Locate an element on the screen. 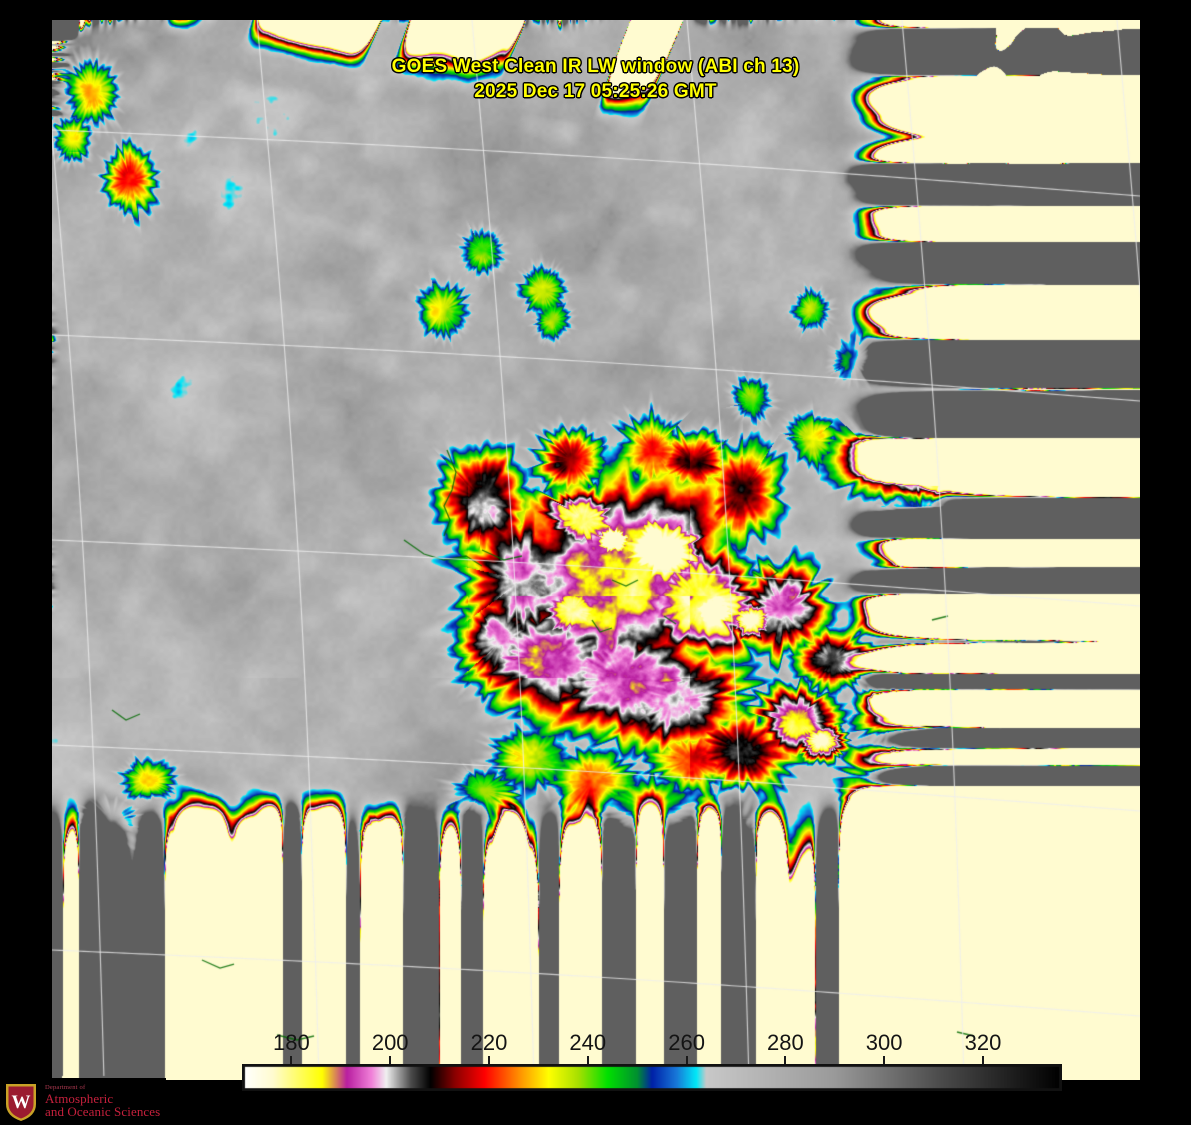  colorbar is located at coordinates (652, 1077).